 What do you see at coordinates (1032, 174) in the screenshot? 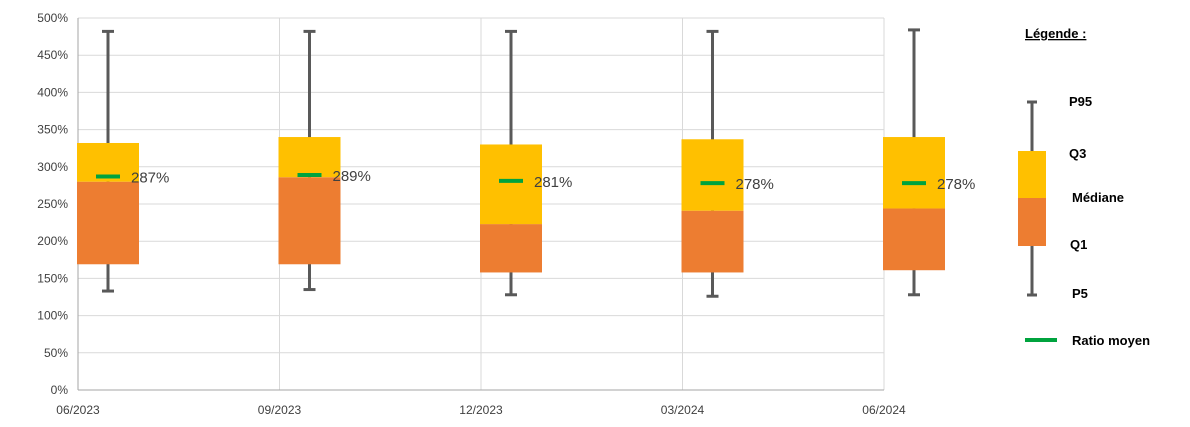
I see `legend-upper-box` at bounding box center [1032, 174].